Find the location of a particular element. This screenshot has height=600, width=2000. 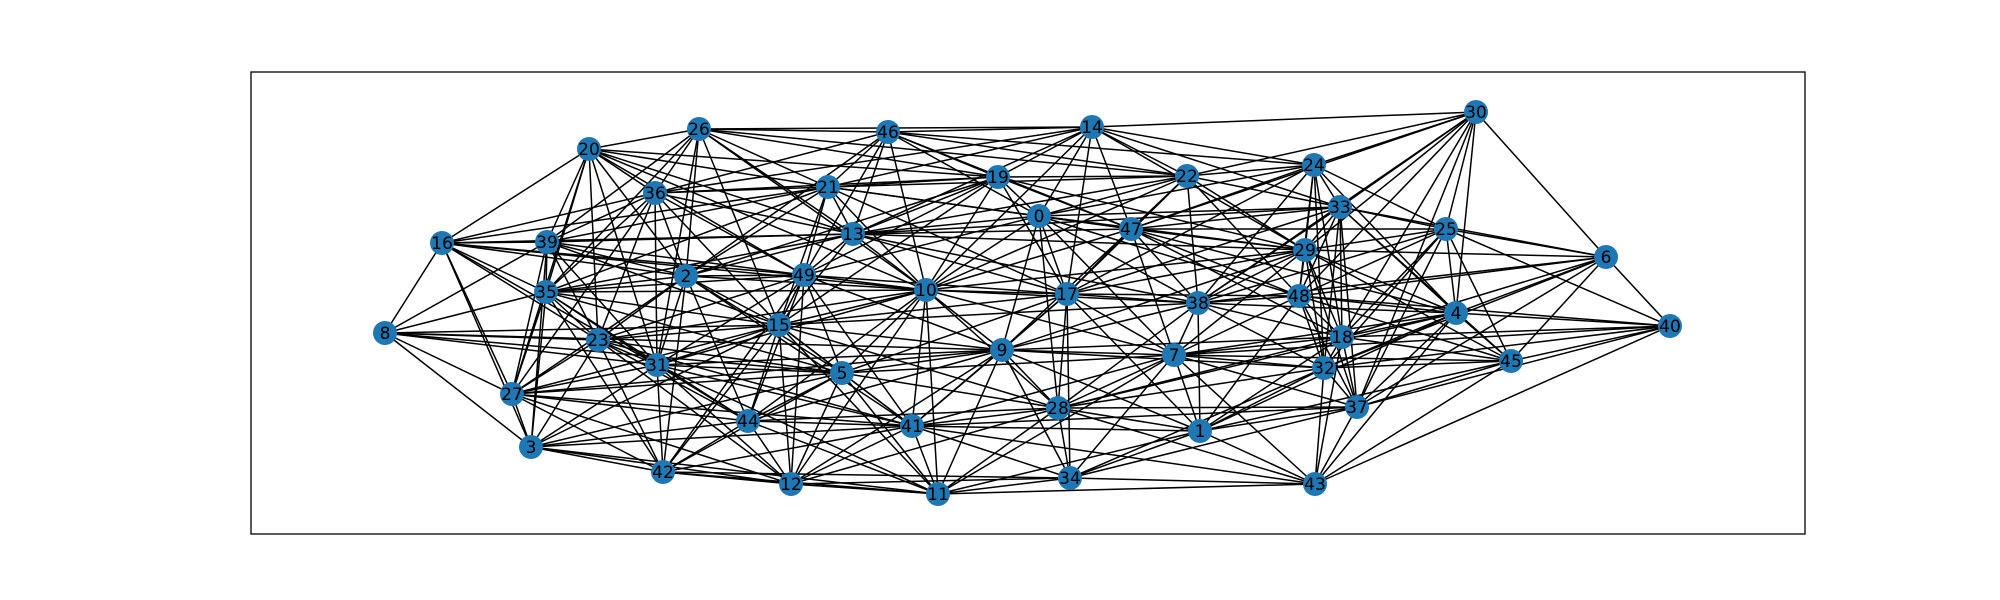

node-label: 48 is located at coordinates (1299, 297).